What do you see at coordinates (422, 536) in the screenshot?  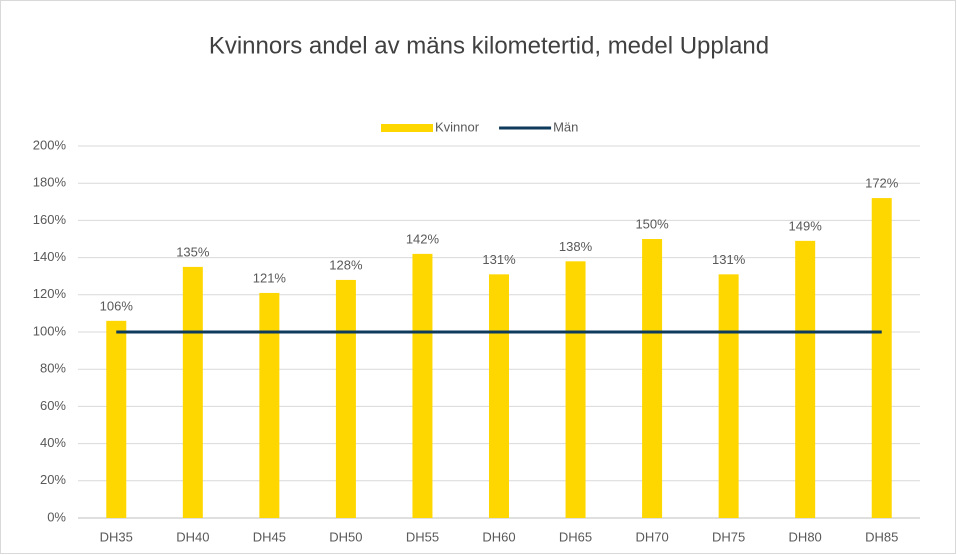 I see `x-tick-label: DH55` at bounding box center [422, 536].